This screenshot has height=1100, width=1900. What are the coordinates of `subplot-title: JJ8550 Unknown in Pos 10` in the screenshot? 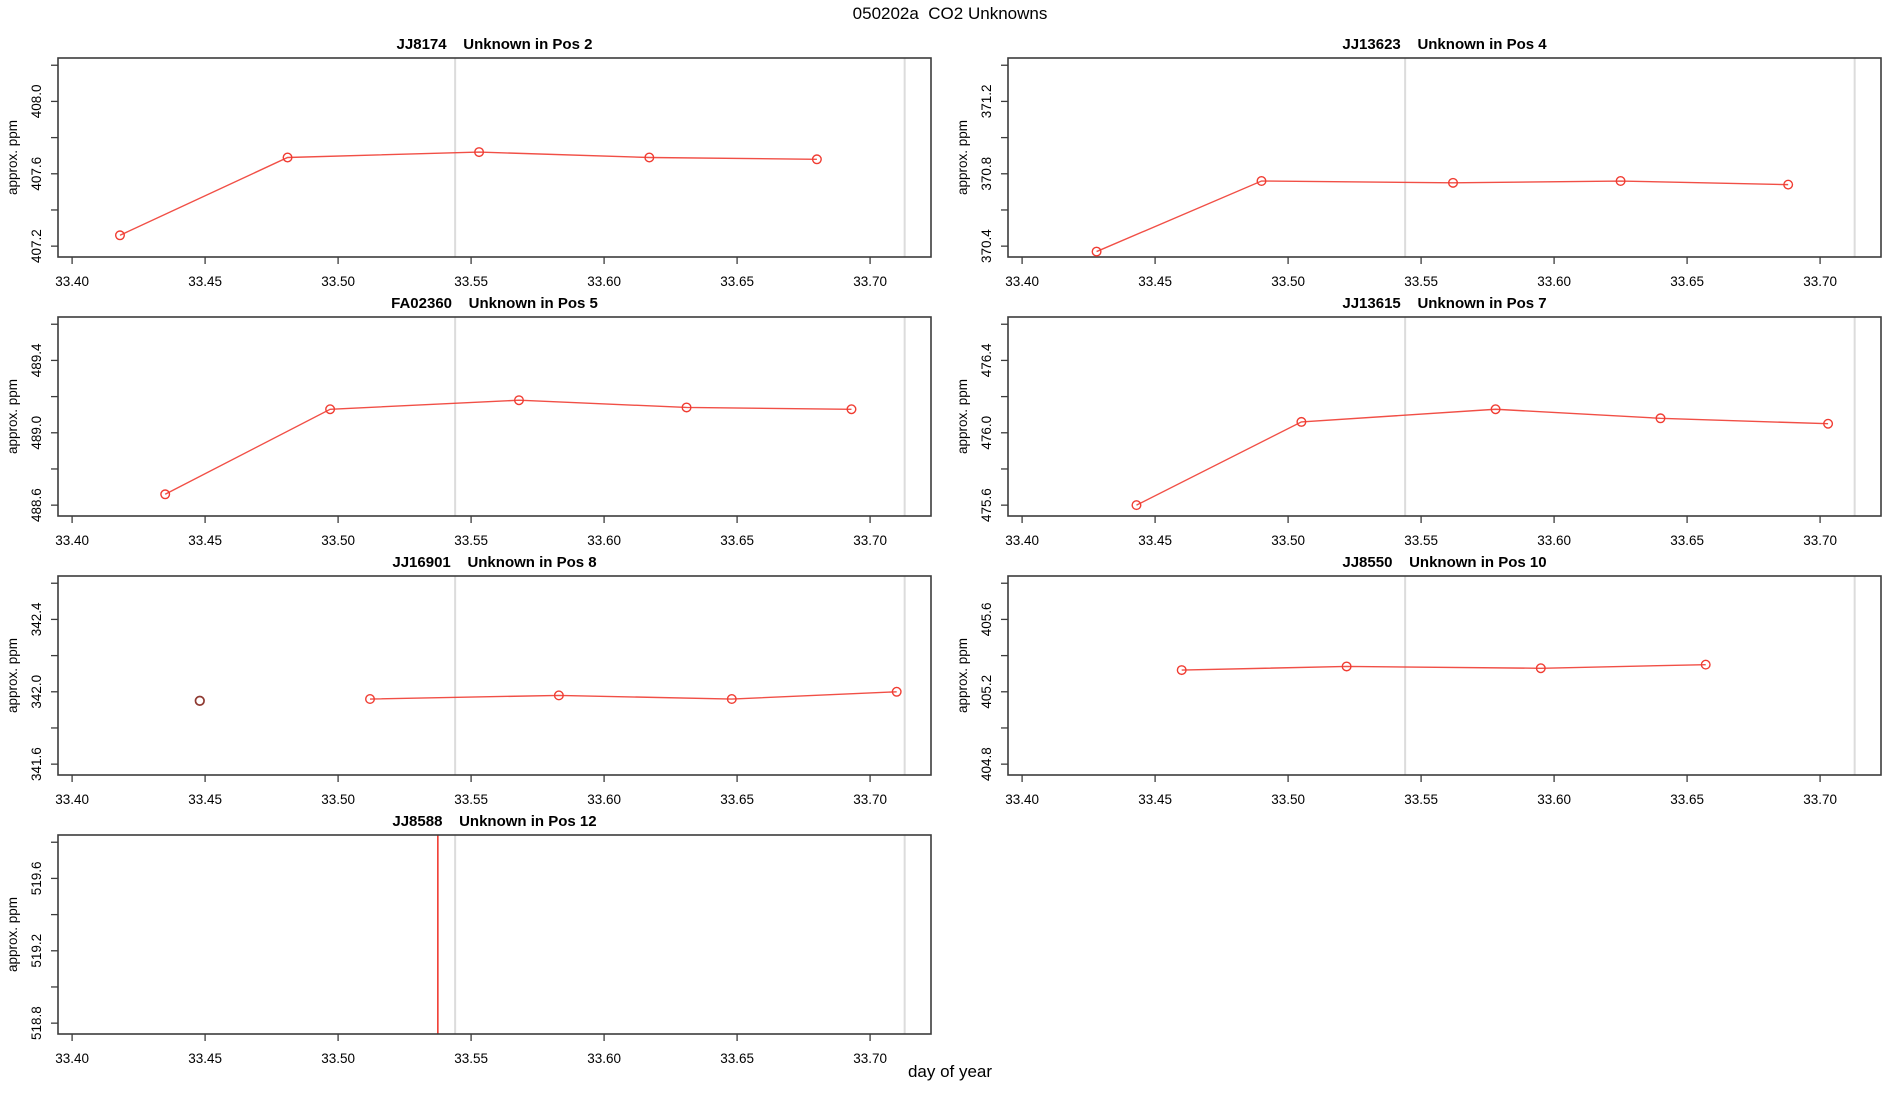 It's located at (1444, 562).